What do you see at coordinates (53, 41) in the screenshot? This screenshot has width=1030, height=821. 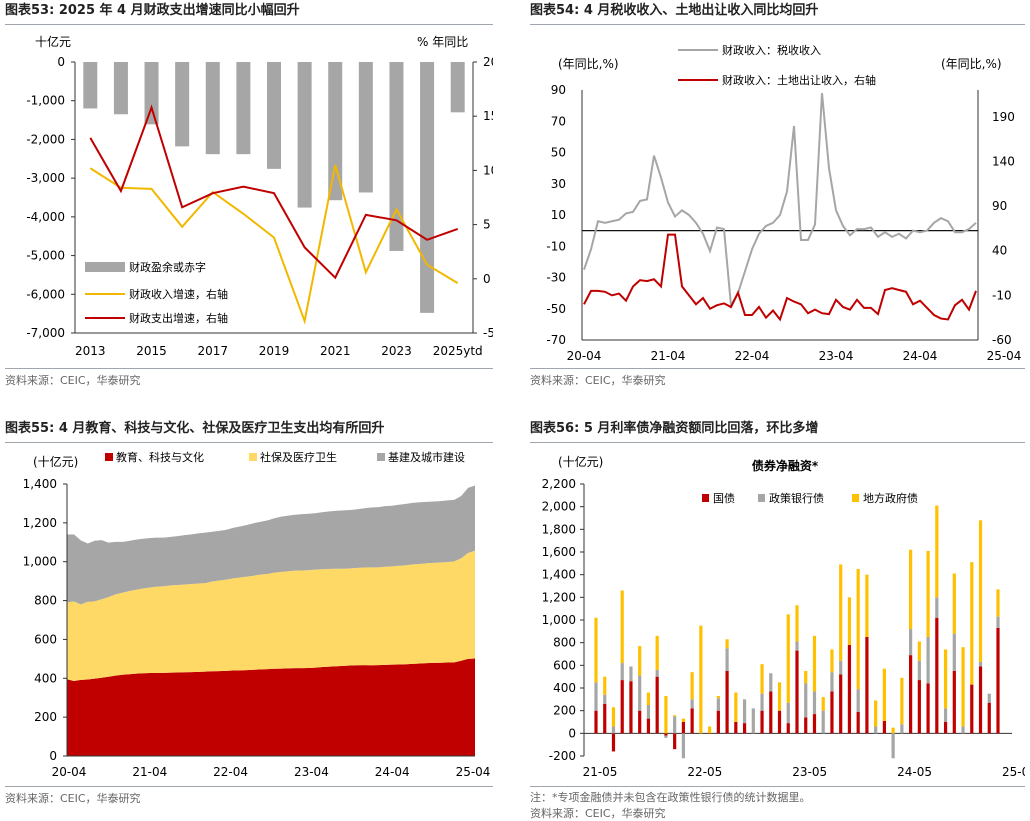 I see `left-axis-unit: 十亿元` at bounding box center [53, 41].